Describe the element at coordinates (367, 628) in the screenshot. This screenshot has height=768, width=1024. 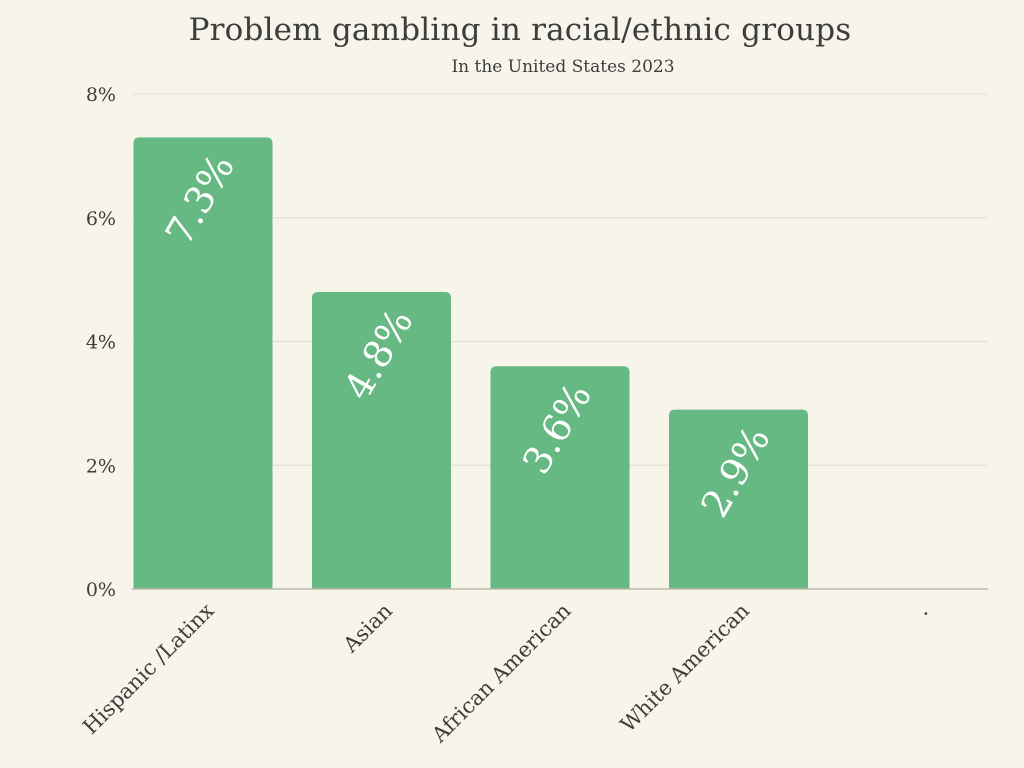
I see `x-tick-label: Asian` at that location.